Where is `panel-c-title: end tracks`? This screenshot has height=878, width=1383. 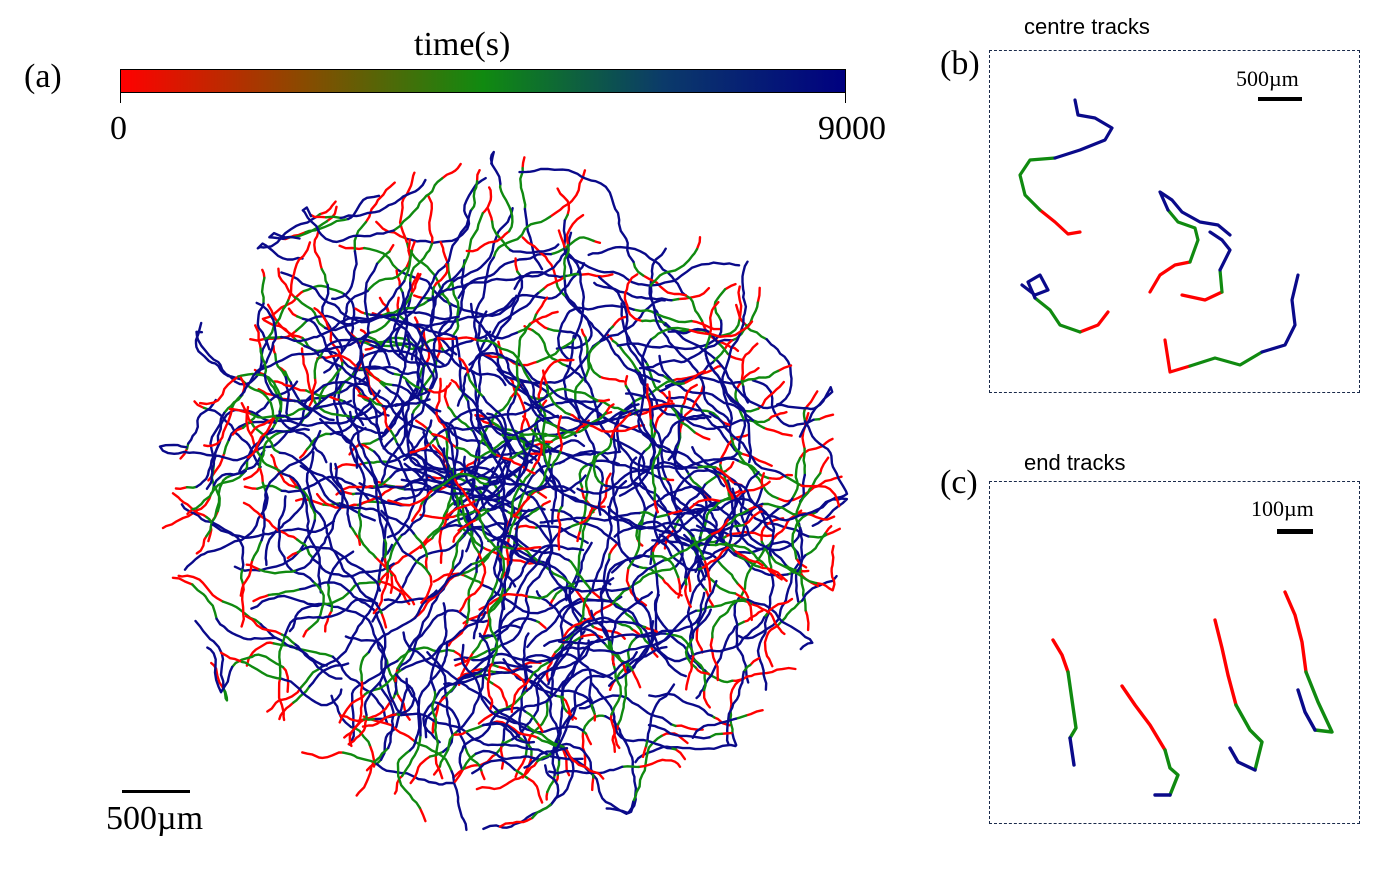
panel-c-title: end tracks is located at coordinates (1075, 462).